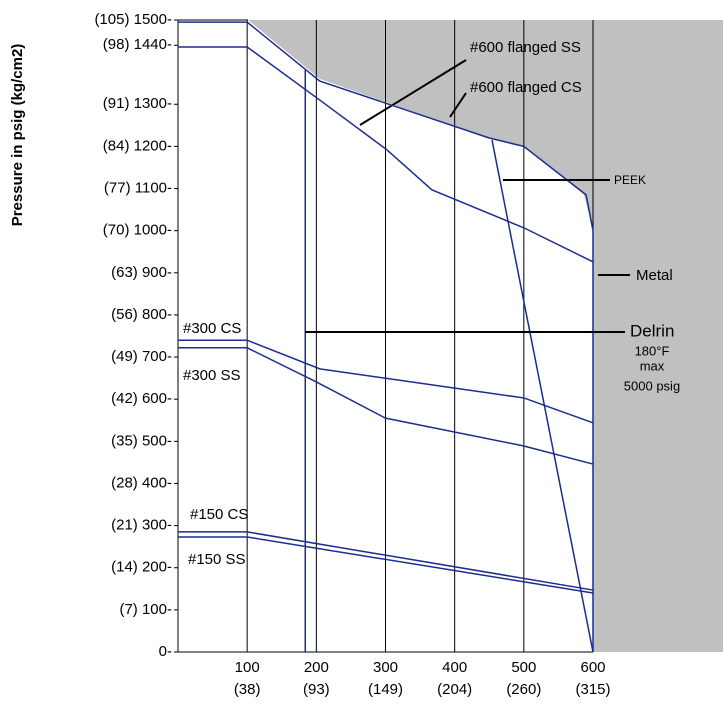  Describe the element at coordinates (592, 689) in the screenshot. I see `x-tick-sublabel: (315)` at that location.